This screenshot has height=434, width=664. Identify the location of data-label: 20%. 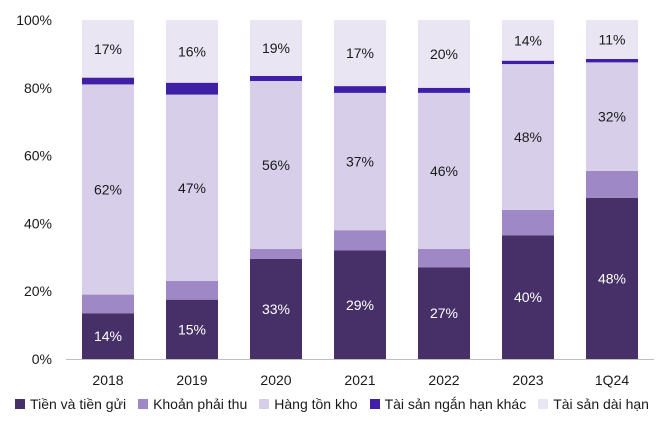
(444, 54).